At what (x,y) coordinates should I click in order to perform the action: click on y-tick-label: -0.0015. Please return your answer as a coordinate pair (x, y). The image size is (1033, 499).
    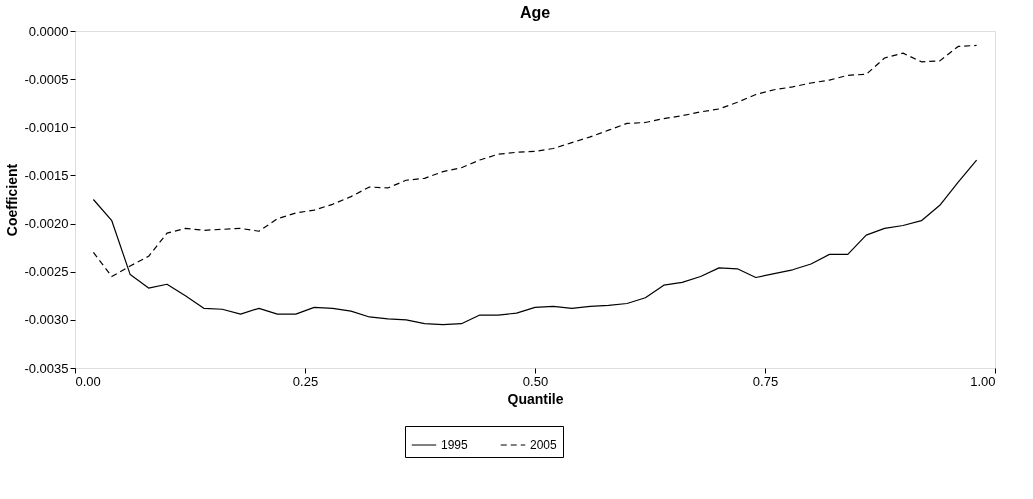
    Looking at the image, I should click on (46, 175).